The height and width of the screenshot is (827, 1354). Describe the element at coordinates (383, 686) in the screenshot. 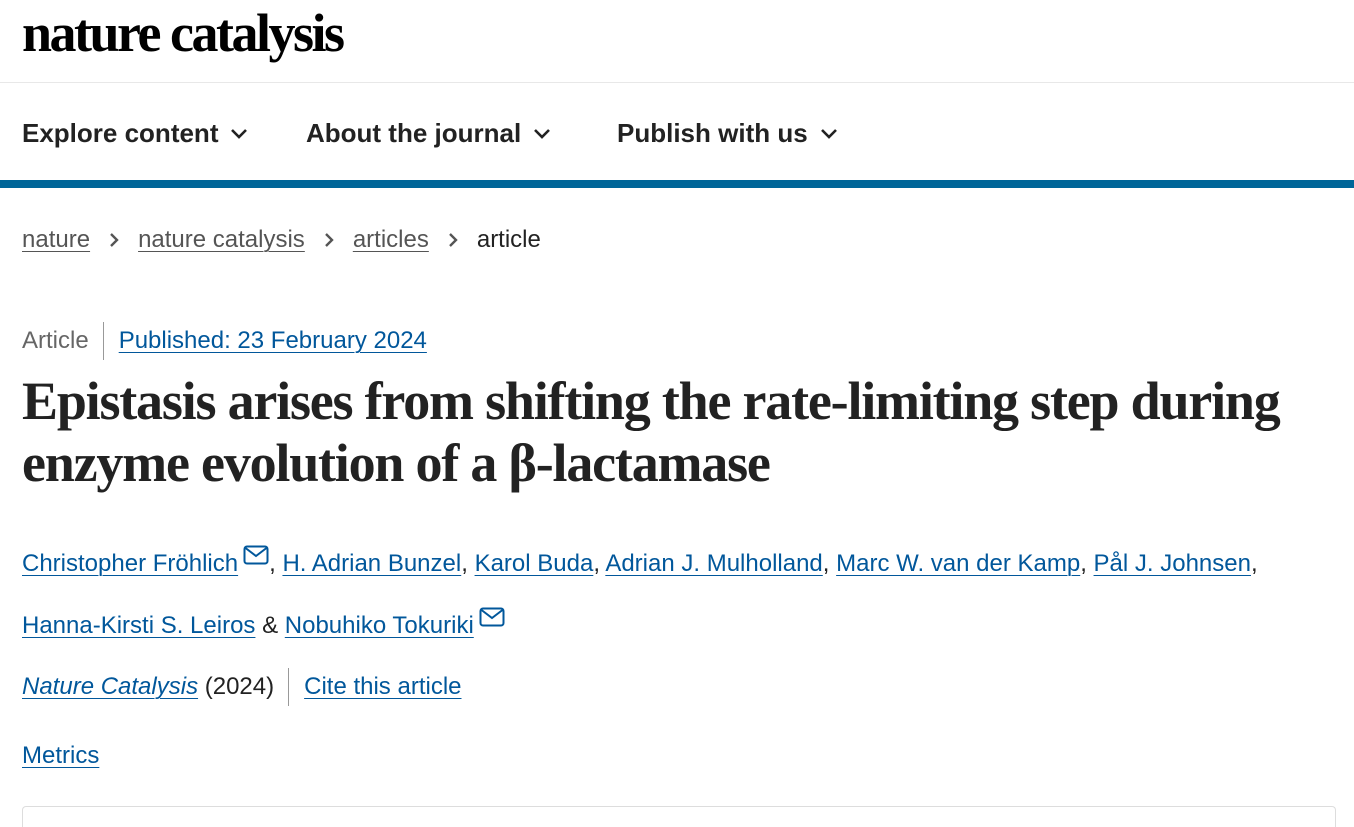

I see `cite-this-article-link: Cite this article` at that location.